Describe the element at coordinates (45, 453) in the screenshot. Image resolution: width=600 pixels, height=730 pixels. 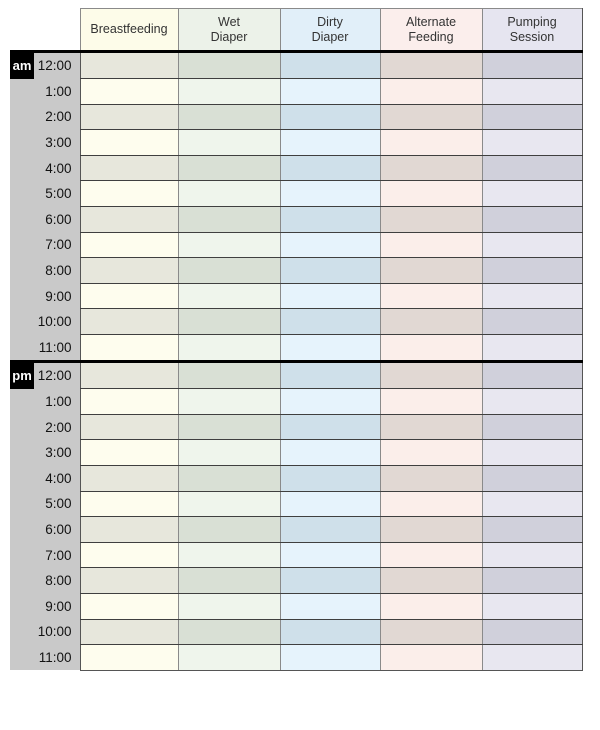
I see `time-cell-inner: 3:00` at that location.